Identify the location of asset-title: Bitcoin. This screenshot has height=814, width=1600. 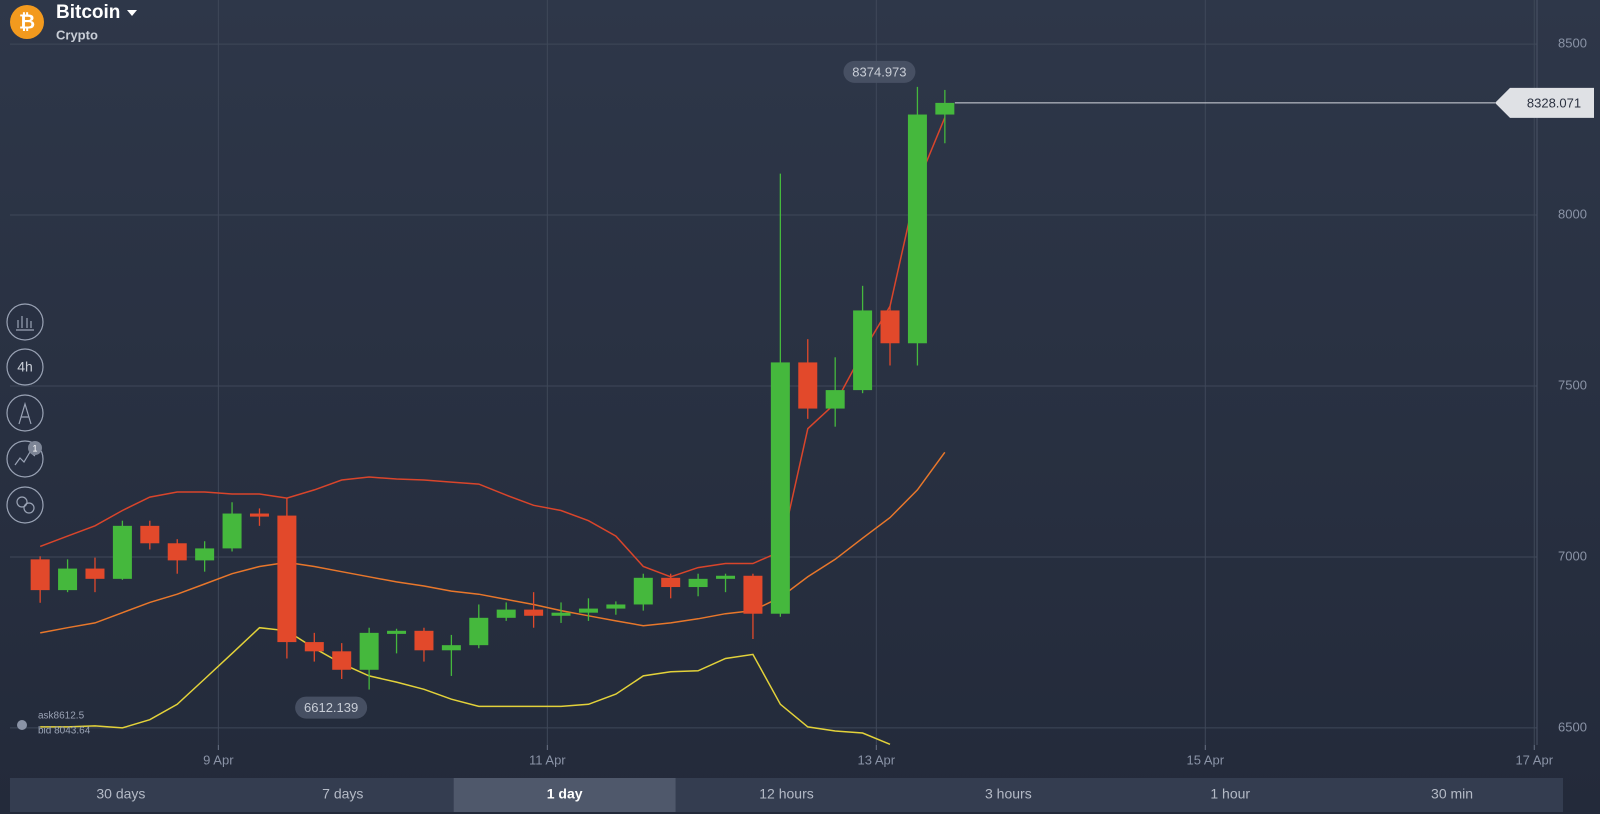
(88, 12).